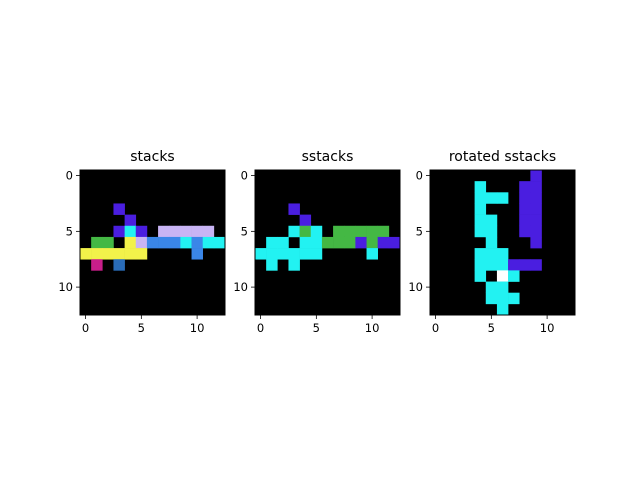 This screenshot has width=640, height=480. I want to click on panel-3: rotated sstacks 0 5 10 0 5 10, so click(492, 242).